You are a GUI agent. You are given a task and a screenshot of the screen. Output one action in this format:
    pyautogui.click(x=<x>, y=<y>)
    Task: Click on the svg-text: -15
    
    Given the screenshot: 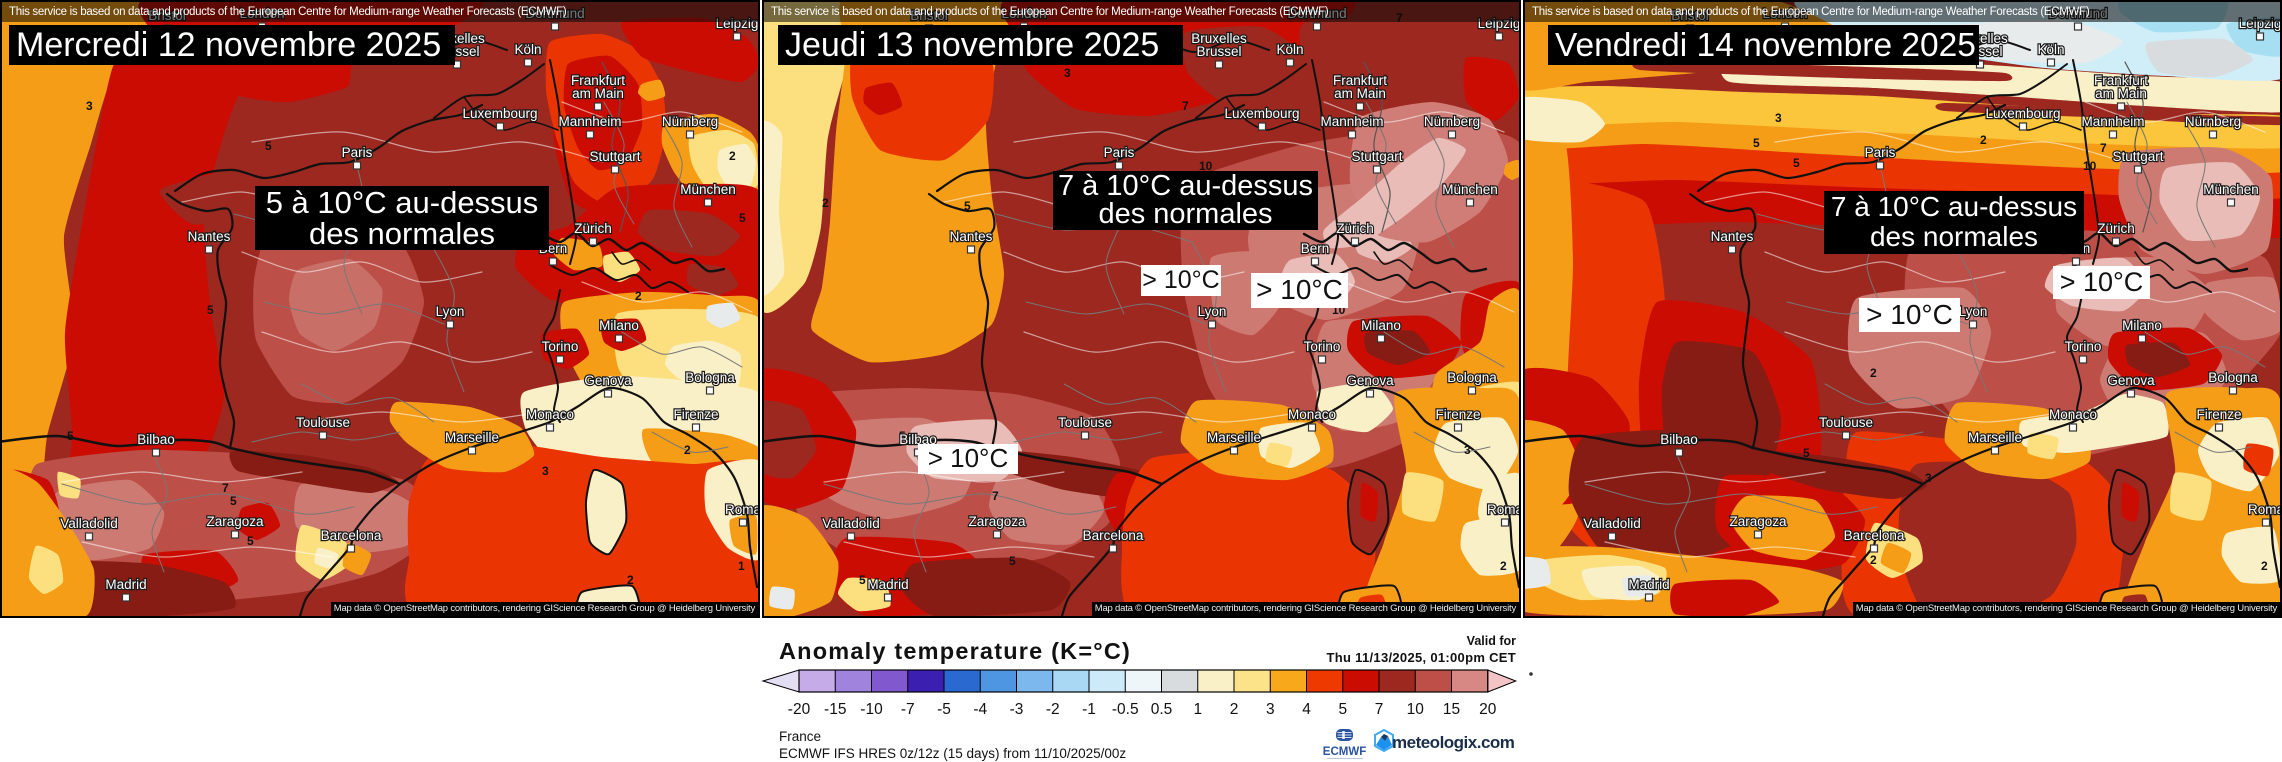 What is the action you would take?
    pyautogui.click(x=835, y=709)
    